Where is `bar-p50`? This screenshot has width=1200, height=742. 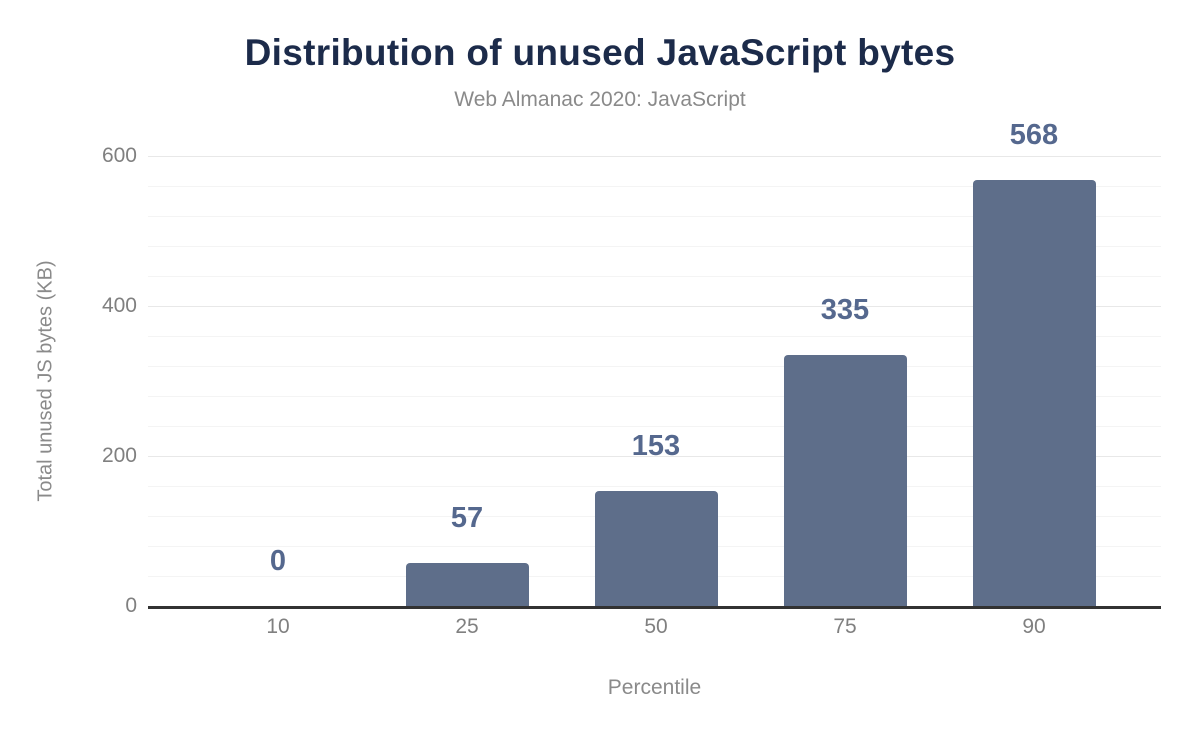 bar-p50 is located at coordinates (656, 548).